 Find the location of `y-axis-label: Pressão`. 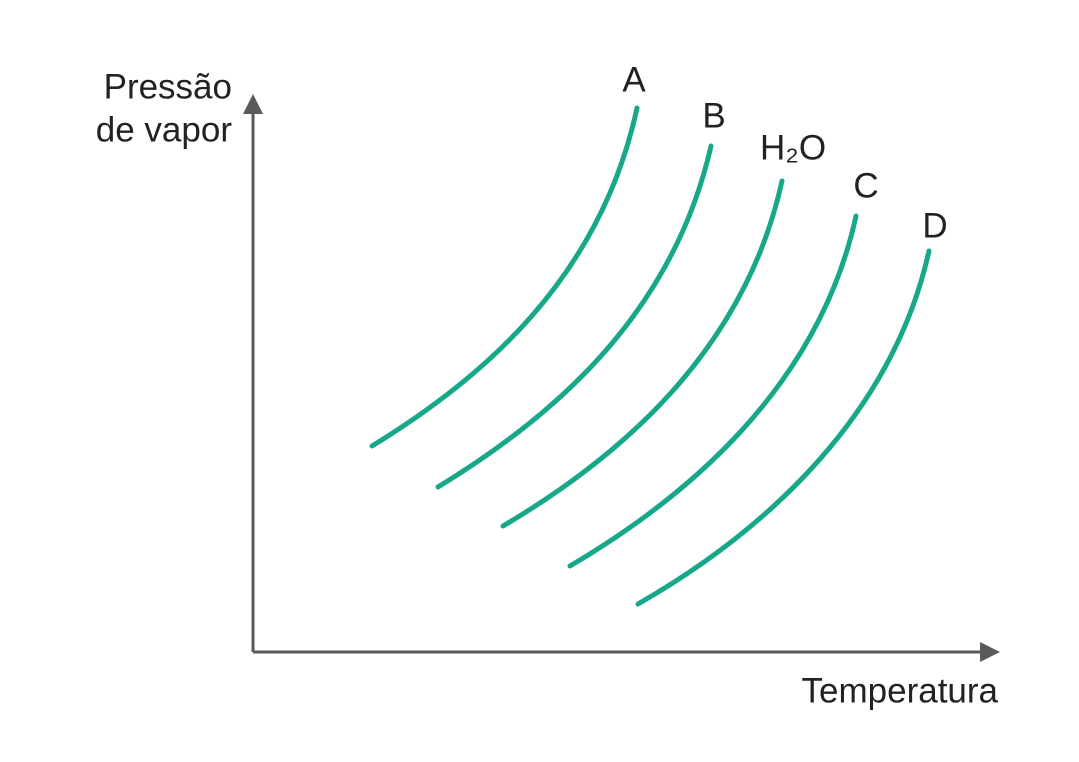

y-axis-label: Pressão is located at coordinates (168, 86).